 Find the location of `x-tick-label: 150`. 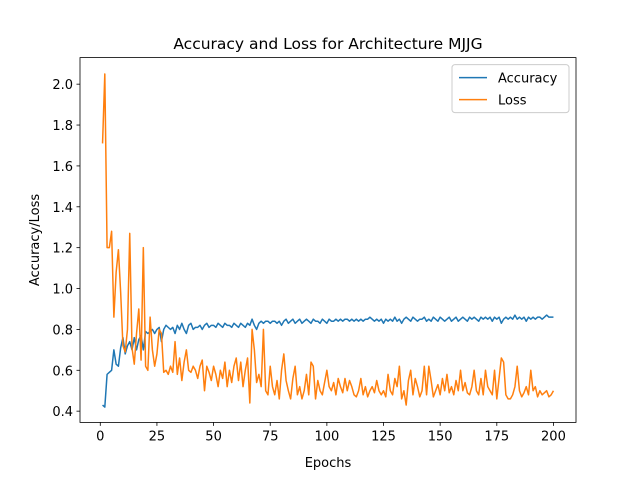

x-tick-label: 150 is located at coordinates (440, 436).